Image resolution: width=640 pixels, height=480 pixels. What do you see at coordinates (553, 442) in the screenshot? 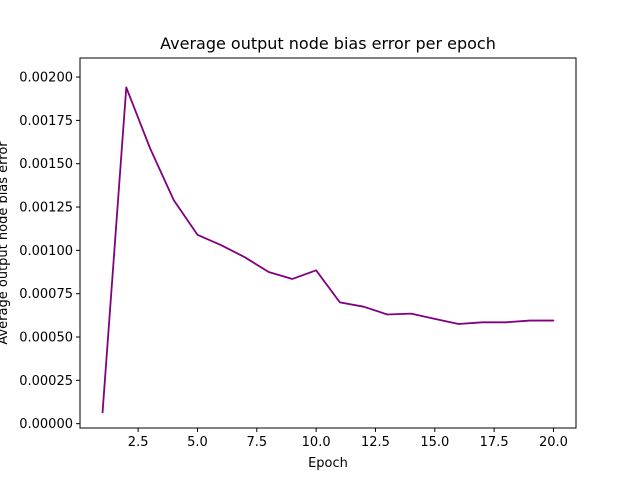
I see `x-tick-label: 20.0` at bounding box center [553, 442].